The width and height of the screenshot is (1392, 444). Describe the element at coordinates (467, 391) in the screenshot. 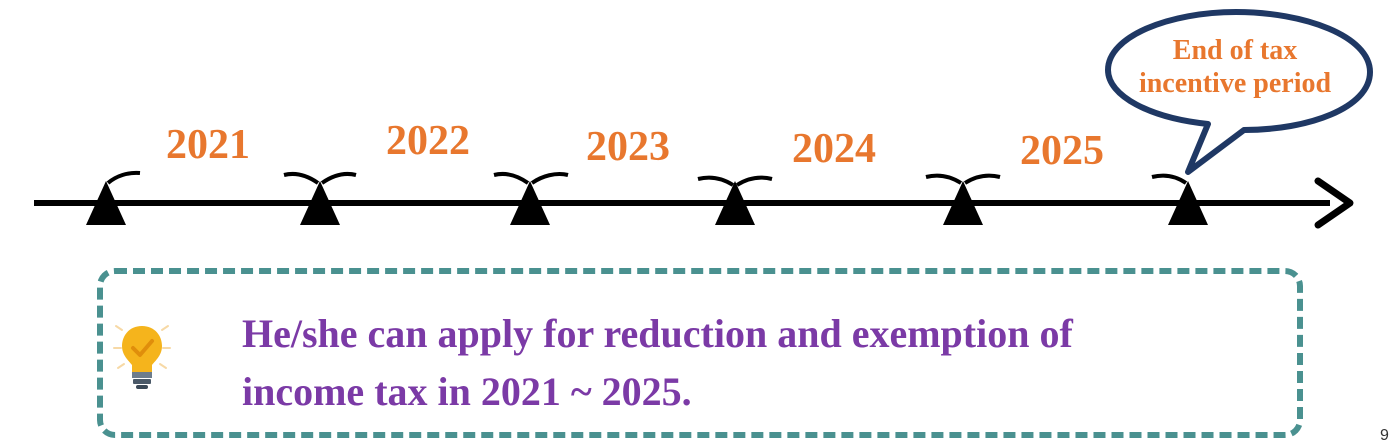

I see `note-line-2: income tax in 2021 ~ 2025.` at that location.